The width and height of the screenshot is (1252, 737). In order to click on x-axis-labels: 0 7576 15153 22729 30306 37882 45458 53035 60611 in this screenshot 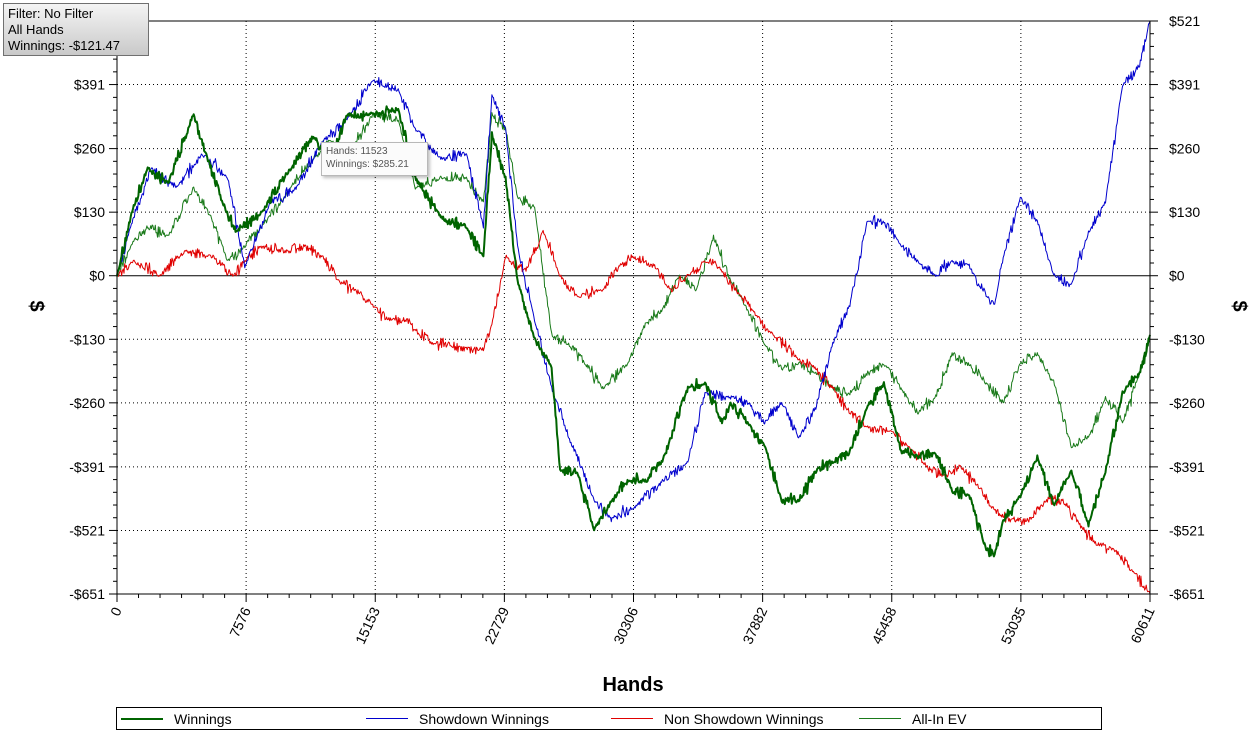, I will do `click(632, 625)`.